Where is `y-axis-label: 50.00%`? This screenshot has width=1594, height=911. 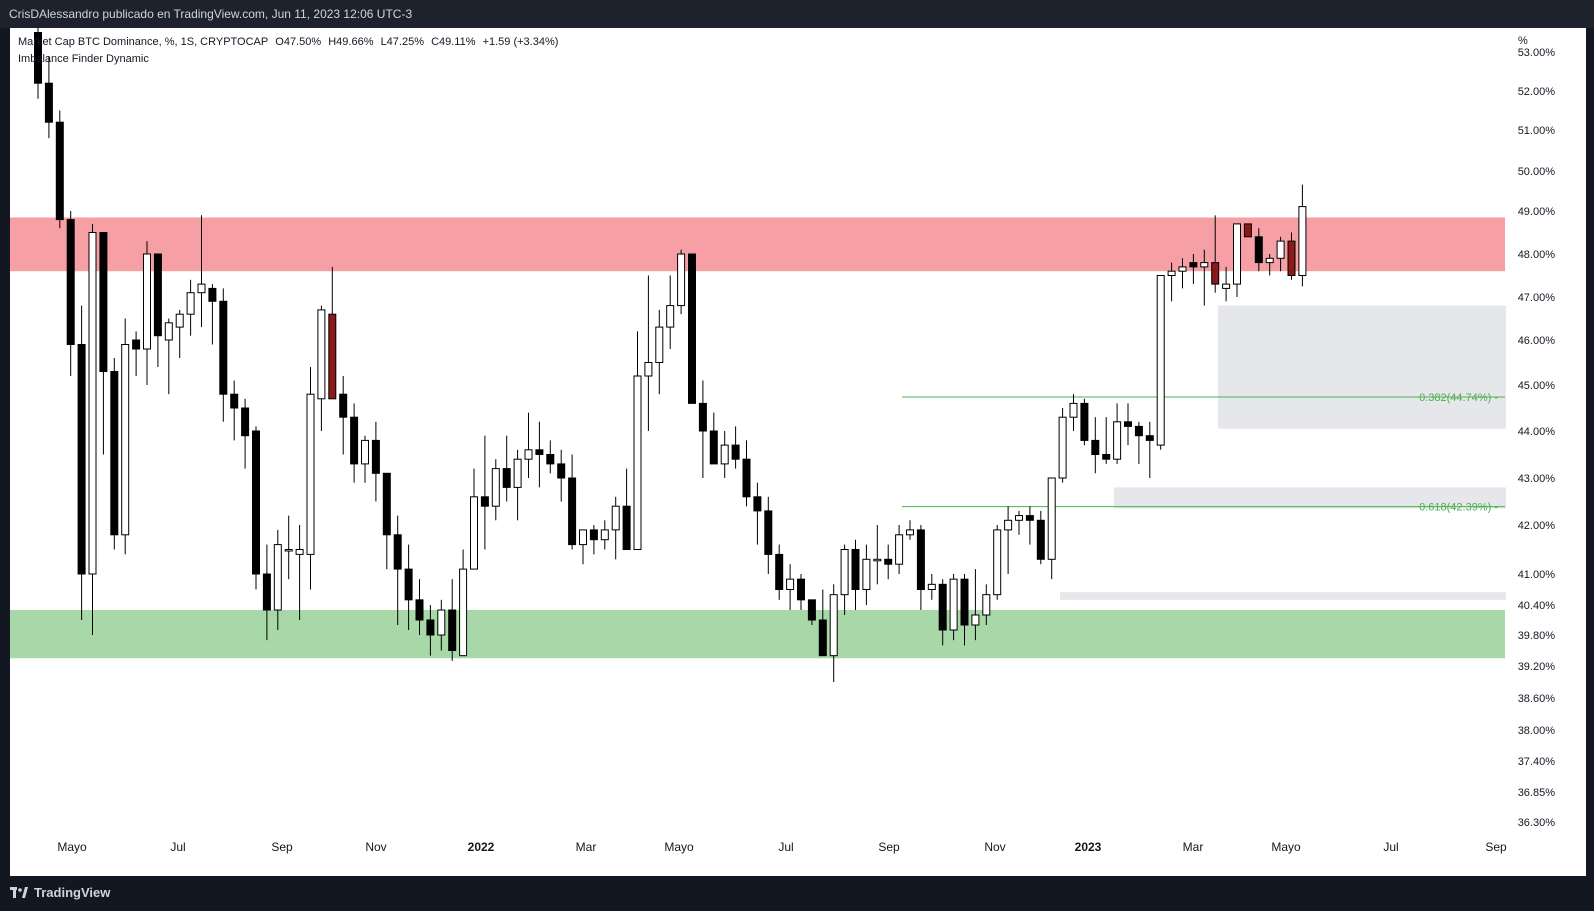
y-axis-label: 50.00% is located at coordinates (1537, 172).